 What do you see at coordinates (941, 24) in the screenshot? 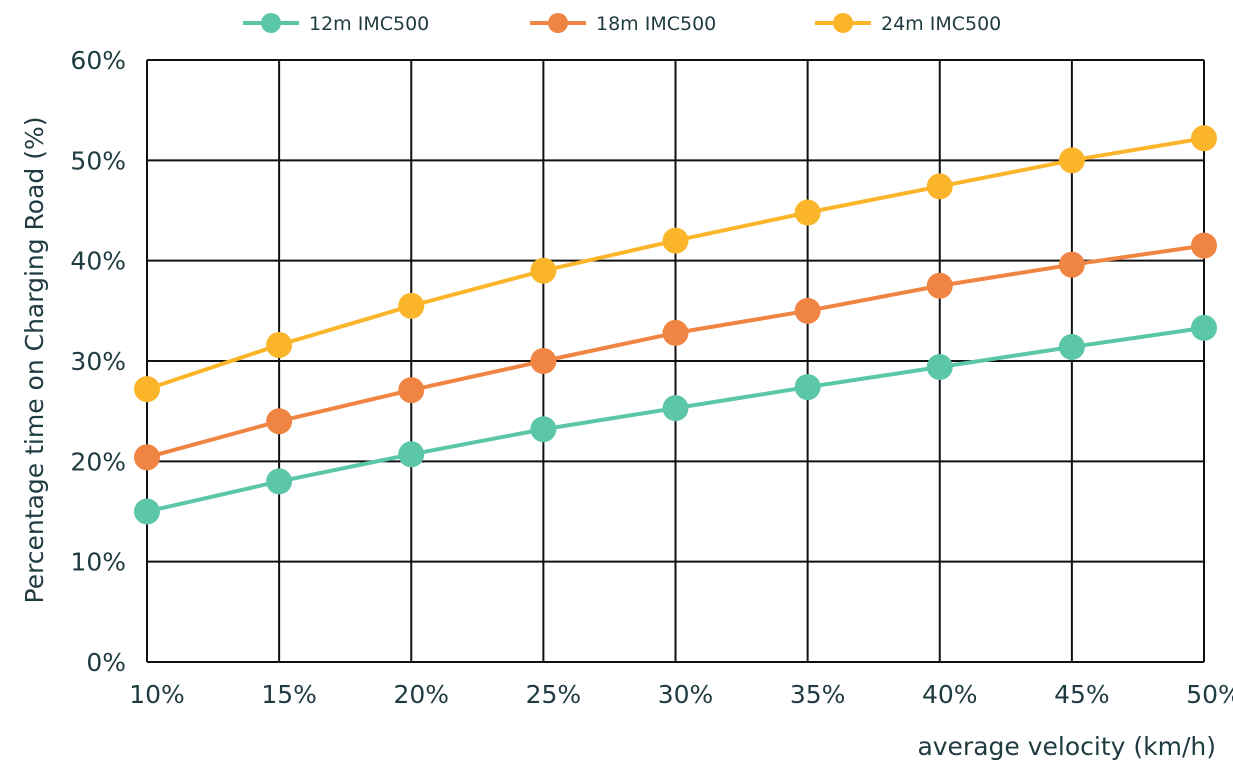
I see `legend-label: 24m IMC500` at bounding box center [941, 24].